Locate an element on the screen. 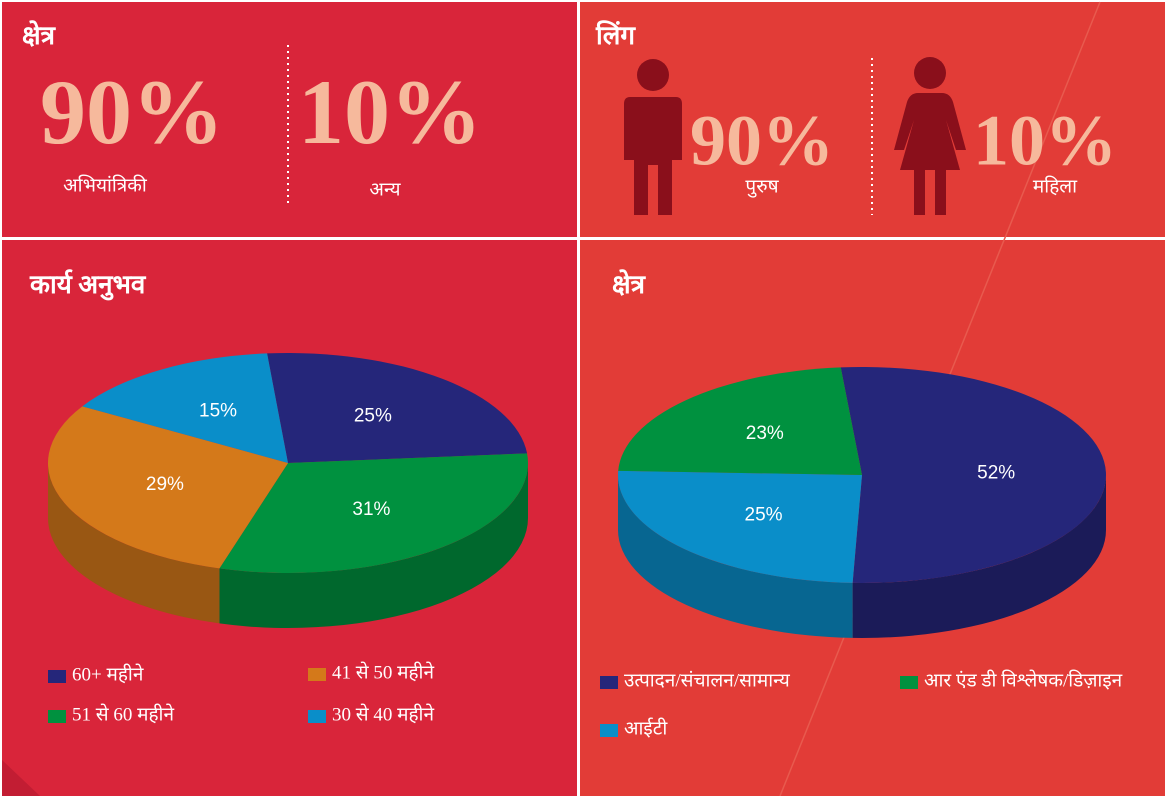 This screenshot has width=1167, height=796. data-label: 52% is located at coordinates (996, 473).